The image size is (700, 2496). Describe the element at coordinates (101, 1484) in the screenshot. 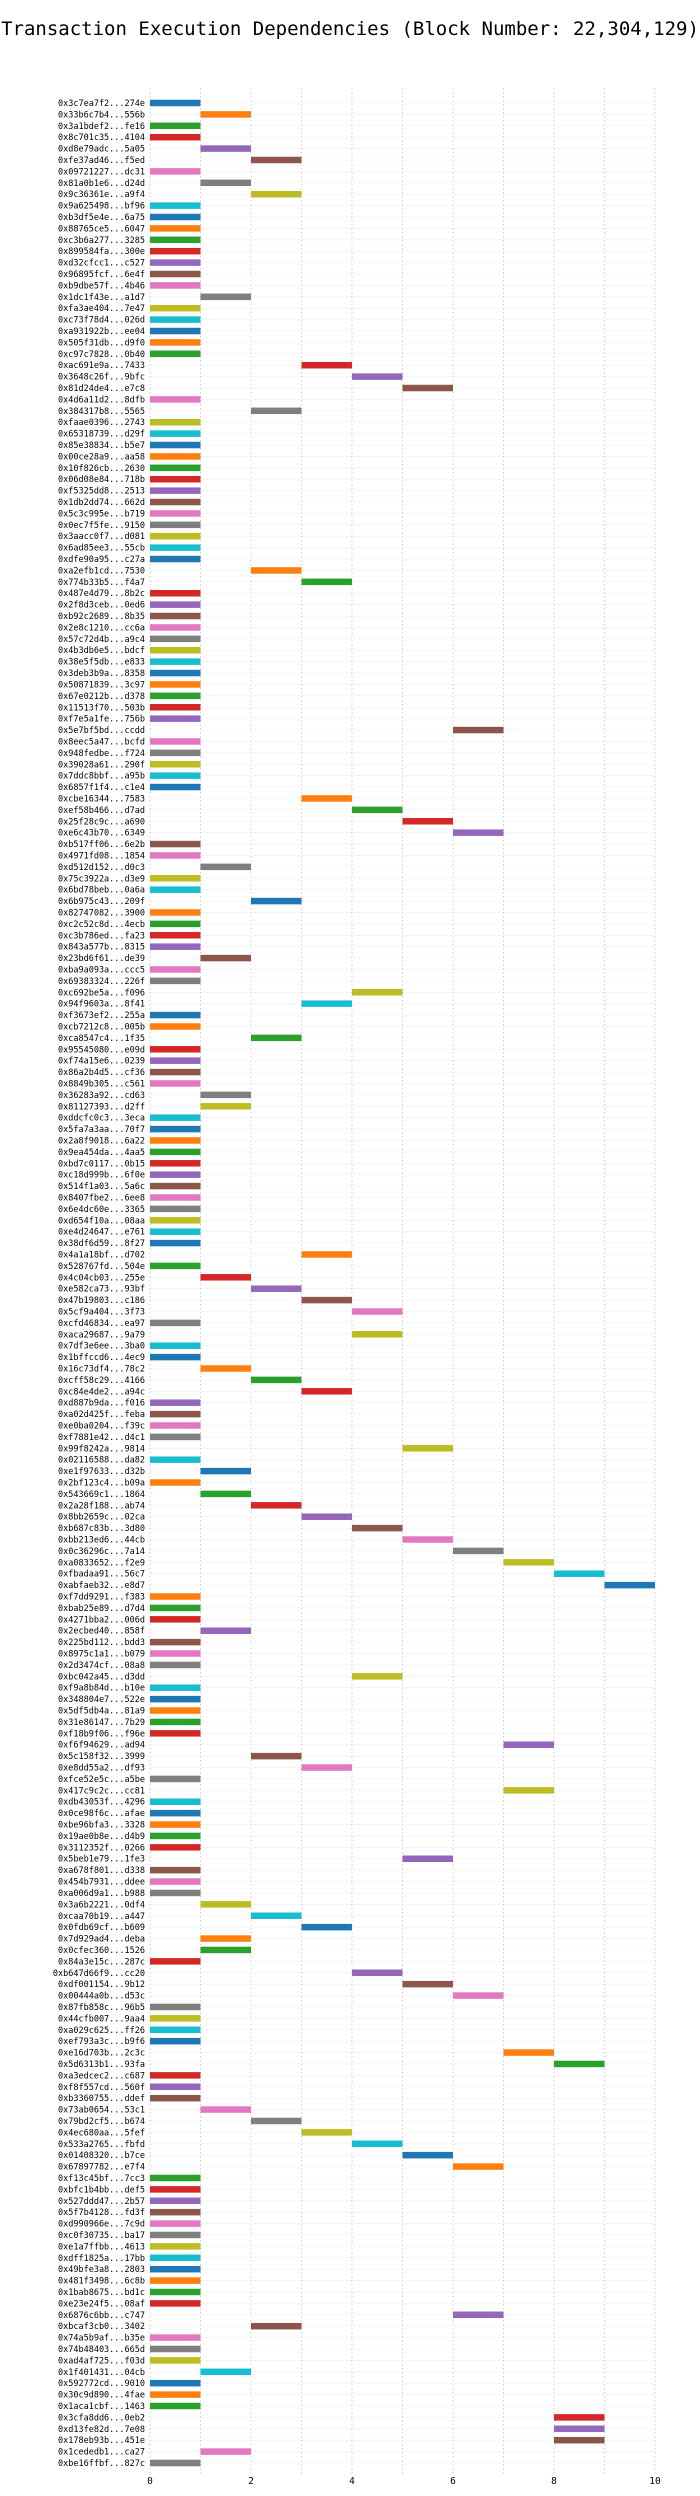

I see `y-tick-label: 0x2bf123c4...b09a` at that location.